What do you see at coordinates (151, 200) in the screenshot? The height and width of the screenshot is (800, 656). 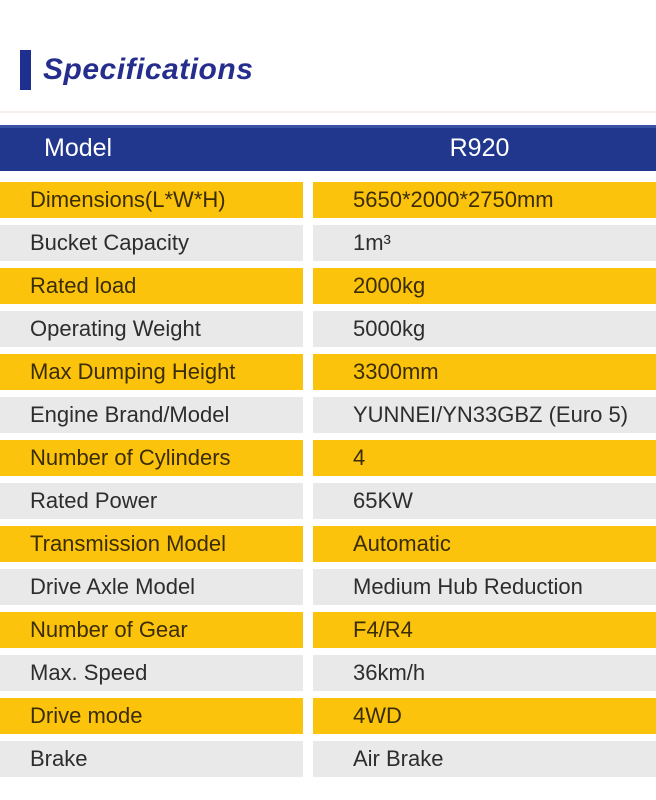 I see `spec-label: Dimensions(L*W*H)` at bounding box center [151, 200].